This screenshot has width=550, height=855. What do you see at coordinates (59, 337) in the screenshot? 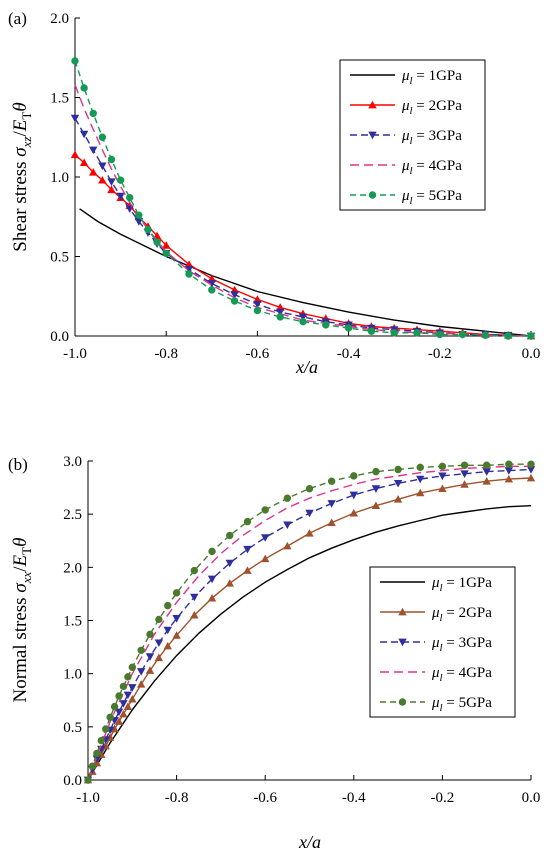
I see `y-tick-label: 0.0` at bounding box center [59, 337].